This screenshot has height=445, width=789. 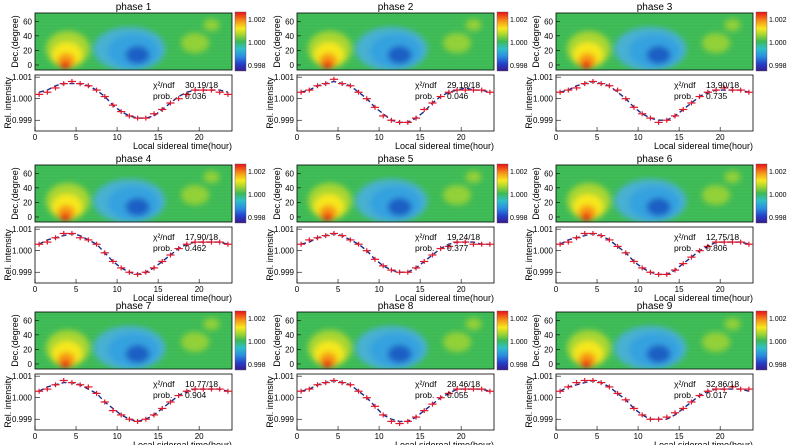 I want to click on panel-title: phase 9, so click(x=655, y=306).